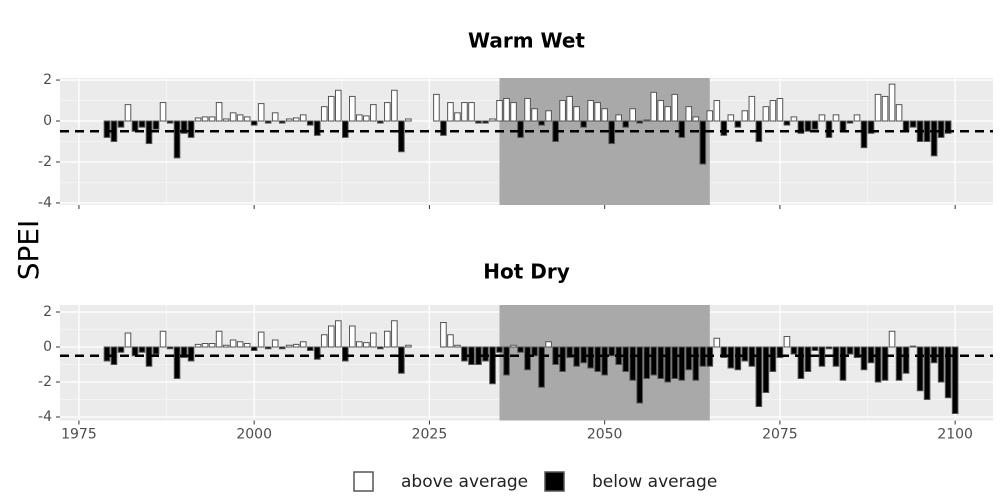  I want to click on y-tick-label: -4, so click(45, 203).